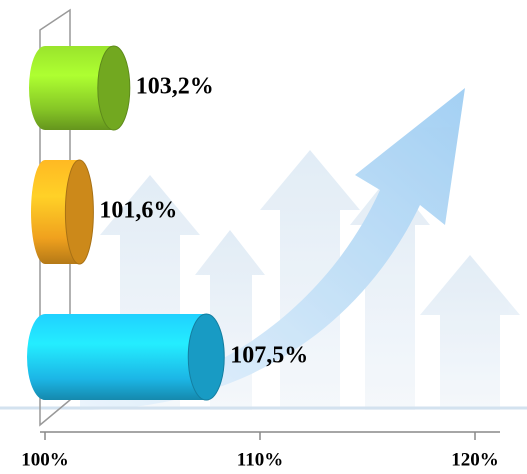  Describe the element at coordinates (475, 459) in the screenshot. I see `x-tick-label: 120%` at that location.